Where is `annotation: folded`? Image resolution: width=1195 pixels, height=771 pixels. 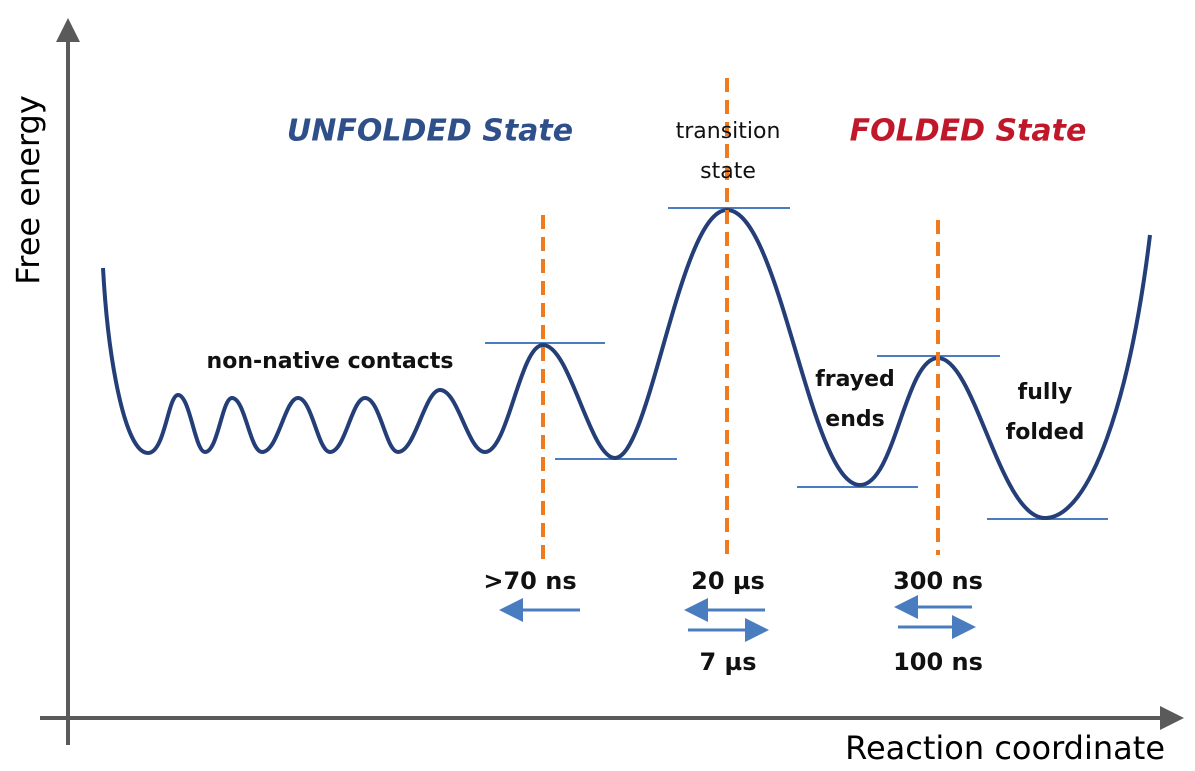 annotation: folded is located at coordinates (1045, 432).